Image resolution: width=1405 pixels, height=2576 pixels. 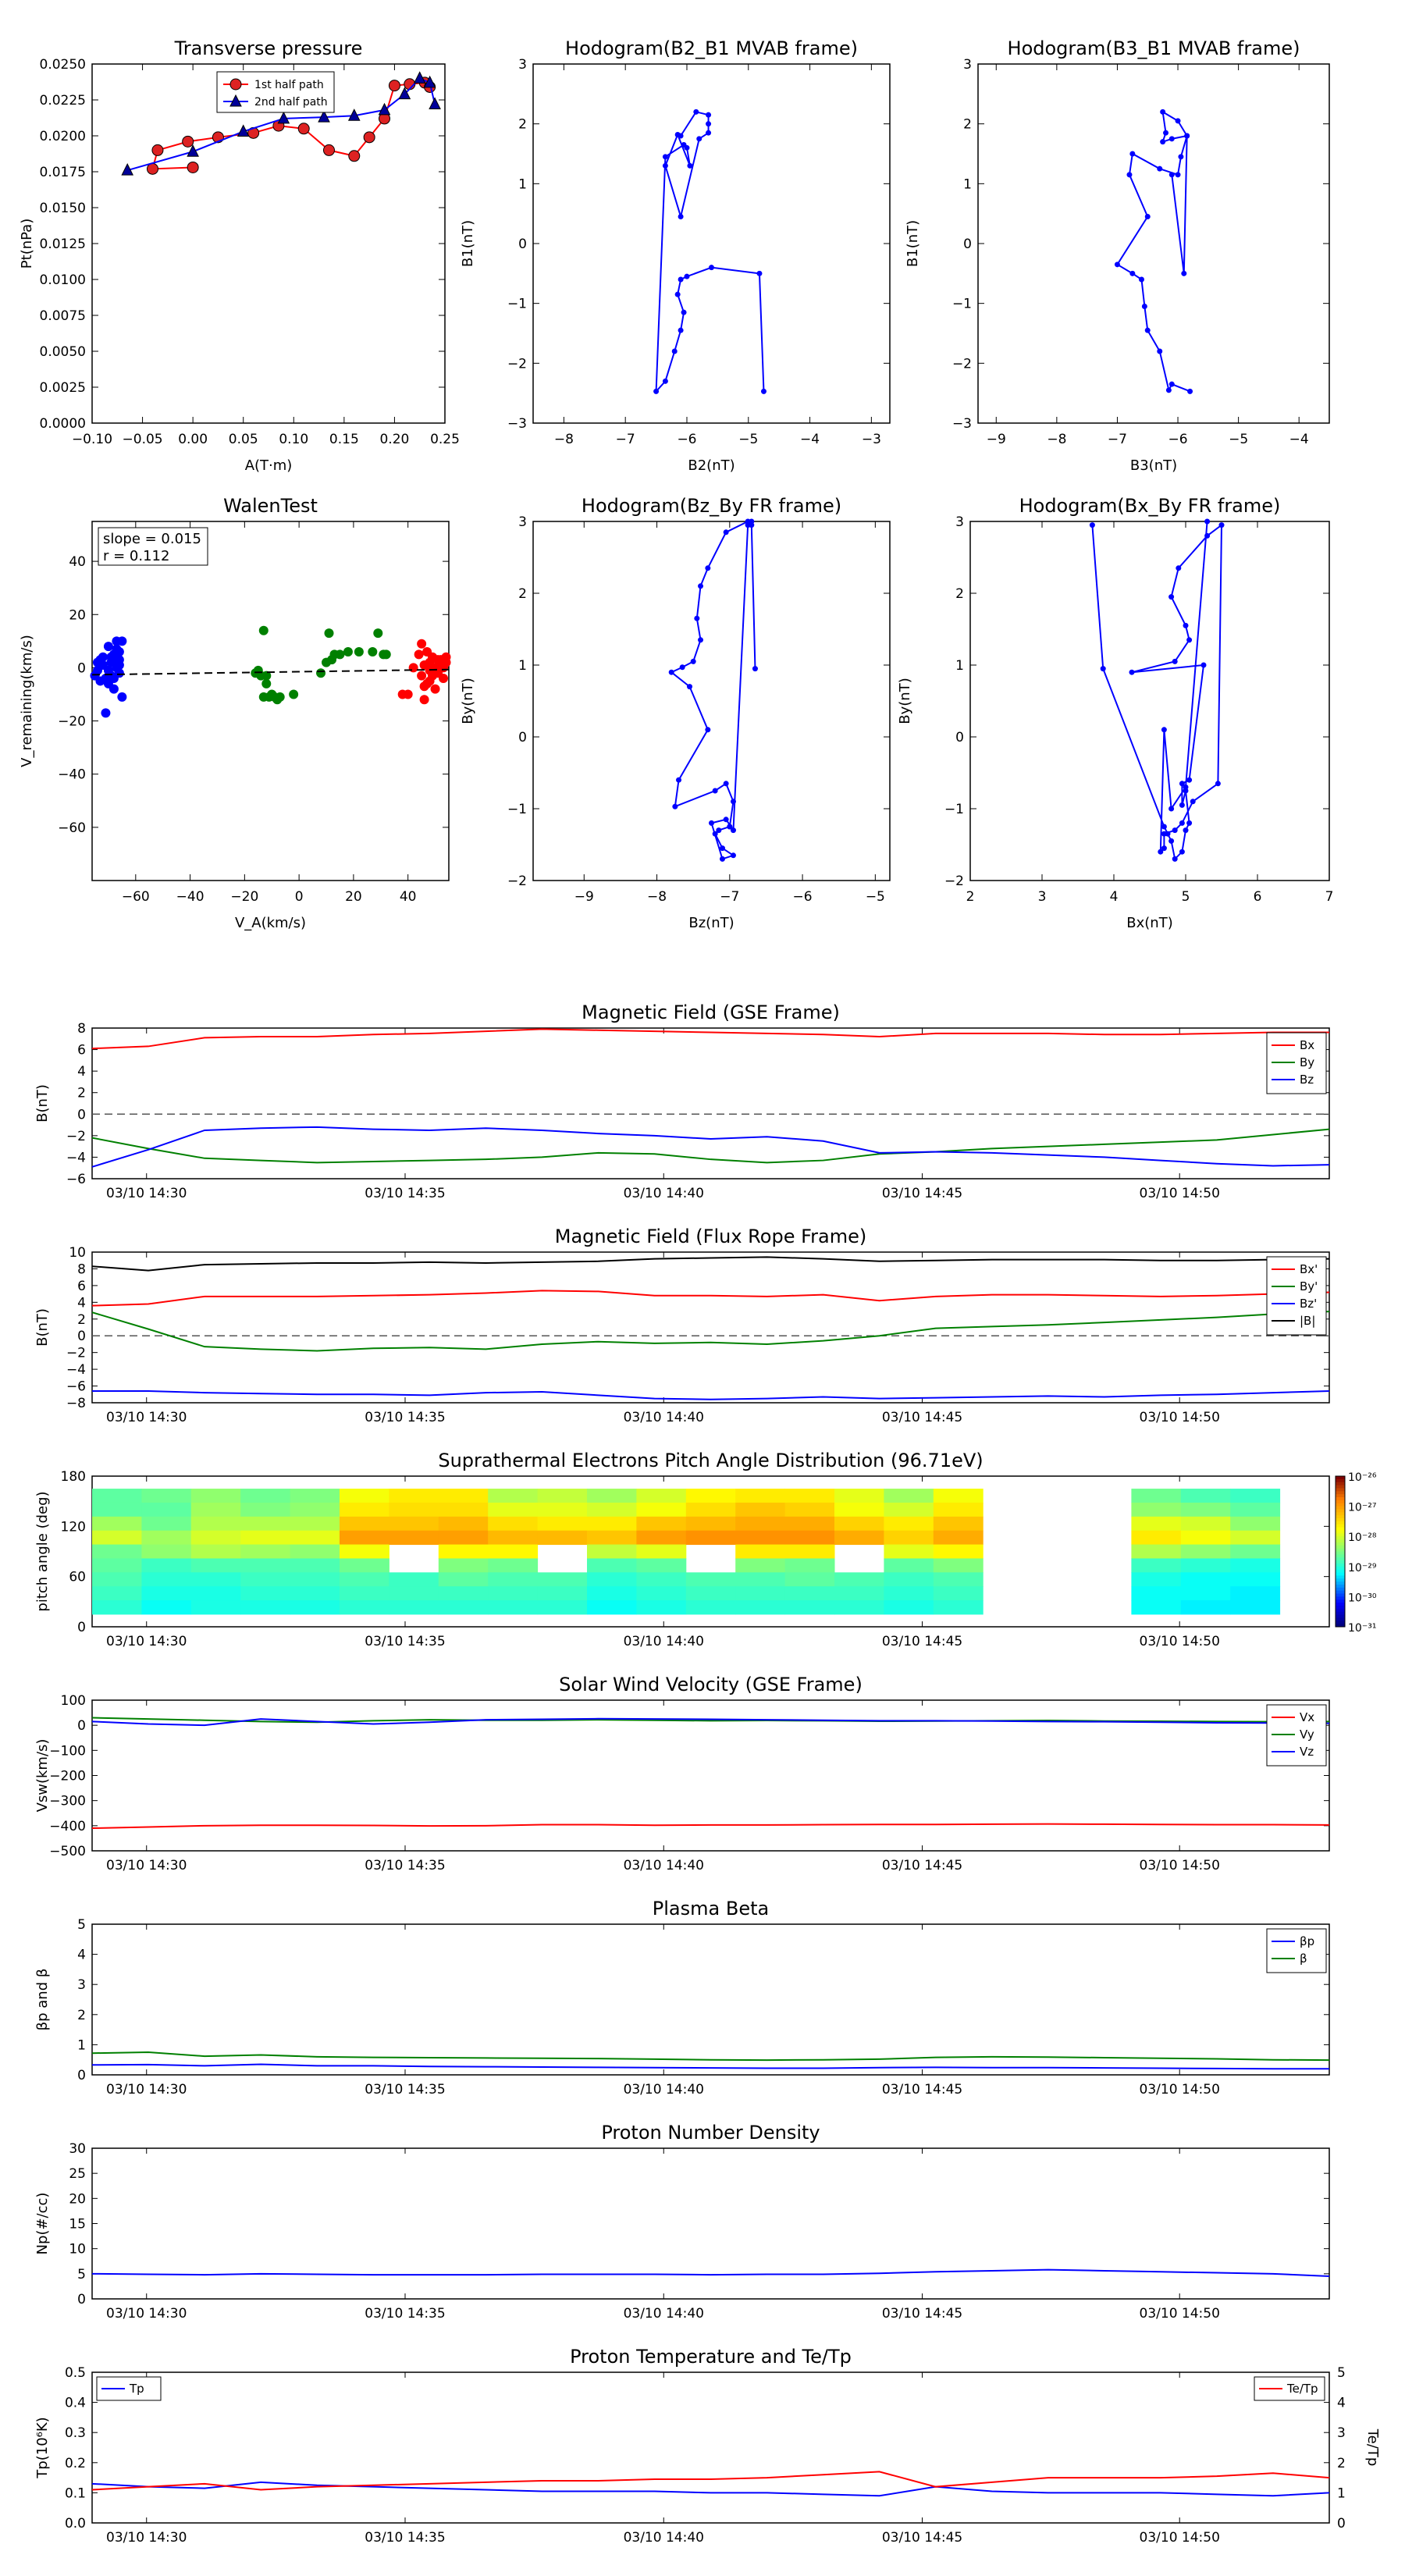 What do you see at coordinates (68, 1851) in the screenshot?
I see `y-tick-label: −500` at bounding box center [68, 1851].